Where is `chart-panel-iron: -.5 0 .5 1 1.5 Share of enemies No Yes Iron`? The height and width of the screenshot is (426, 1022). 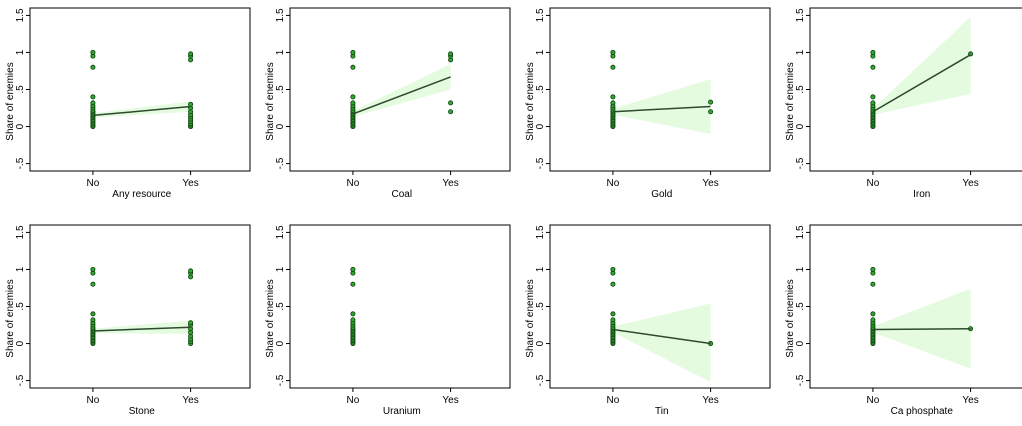
chart-panel-iron: -.5 0 .5 1 1.5 Share of enemies No Yes Iron is located at coordinates (901, 104).